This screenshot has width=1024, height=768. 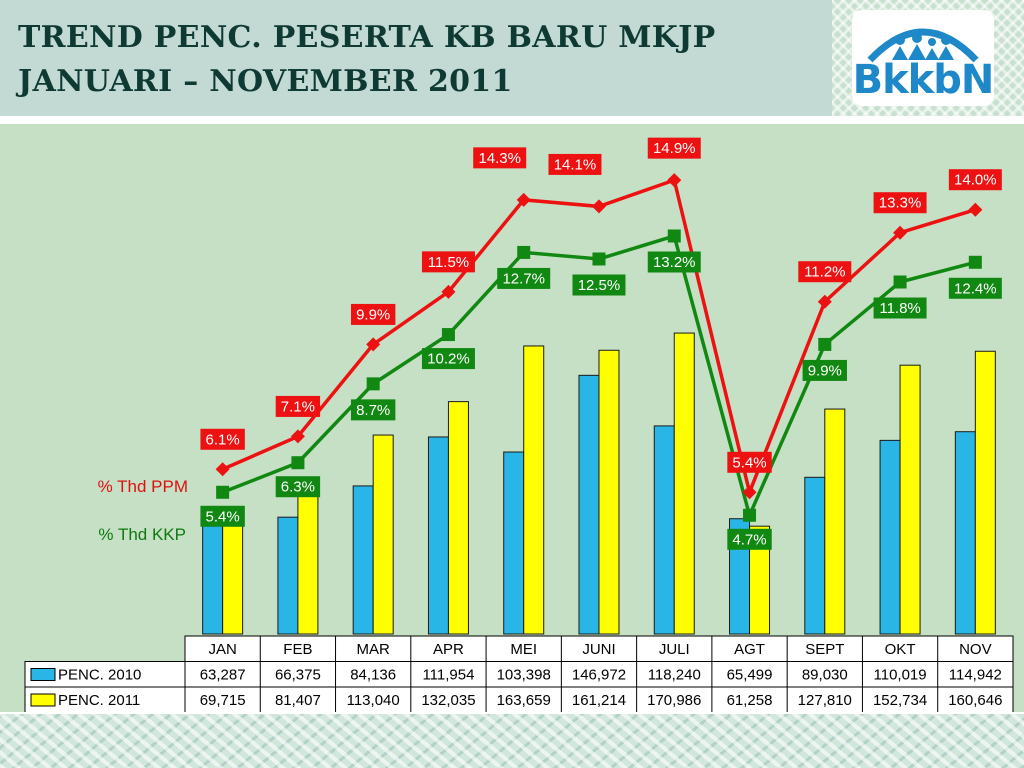 I want to click on kkp-data-label-text: 6.3%, so click(x=298, y=487).